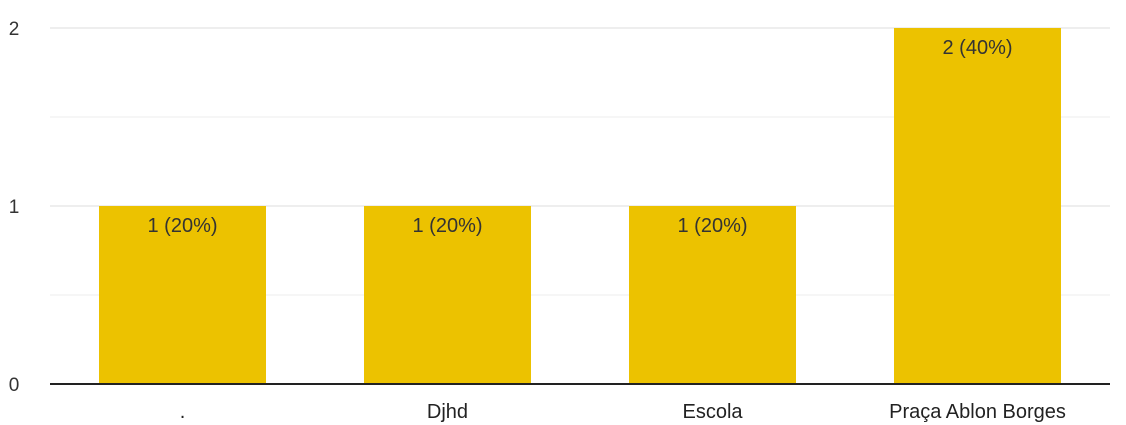 The height and width of the screenshot is (425, 1126). What do you see at coordinates (447, 412) in the screenshot?
I see `category-label: Djhd` at bounding box center [447, 412].